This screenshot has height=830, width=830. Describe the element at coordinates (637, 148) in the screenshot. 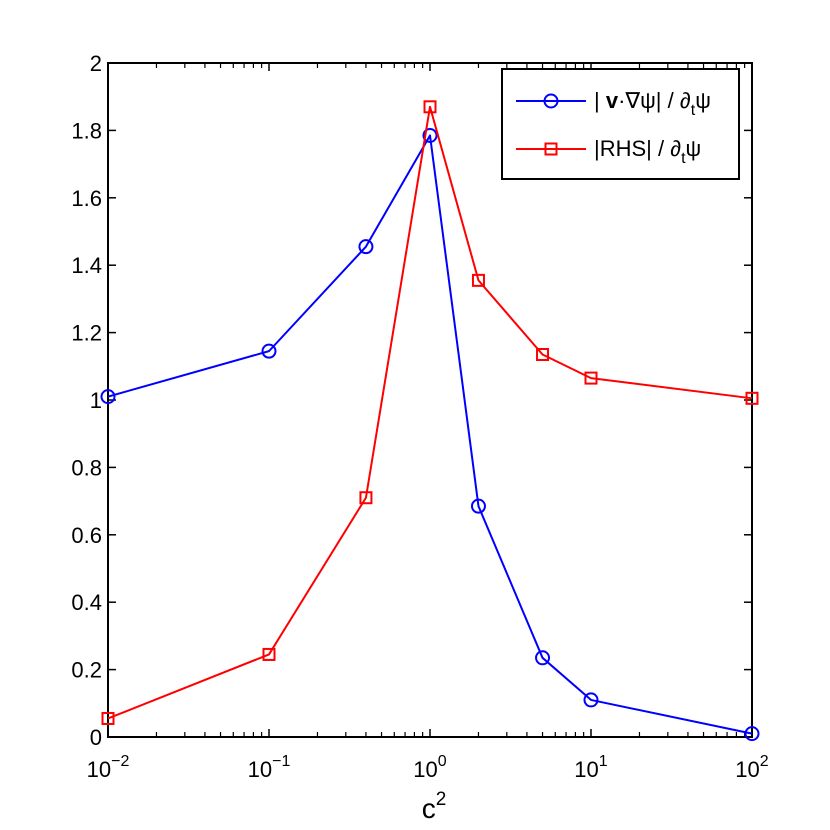

I see `legend-label-text: |RHS| / ∂` at that location.